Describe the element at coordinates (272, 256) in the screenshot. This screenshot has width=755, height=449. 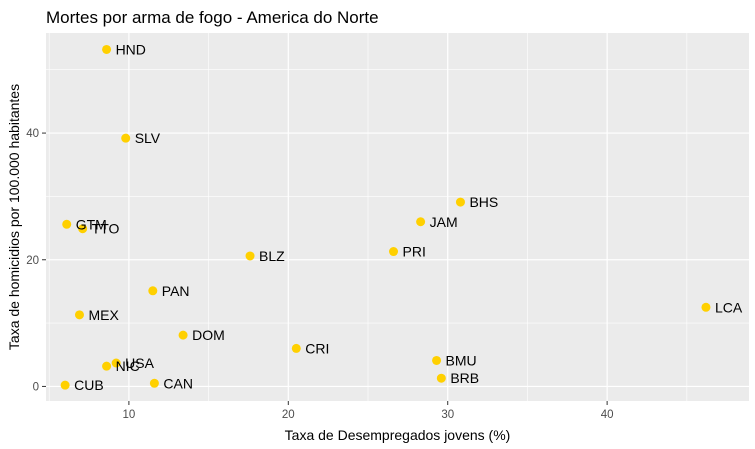
I see `point-label: BLZ` at that location.